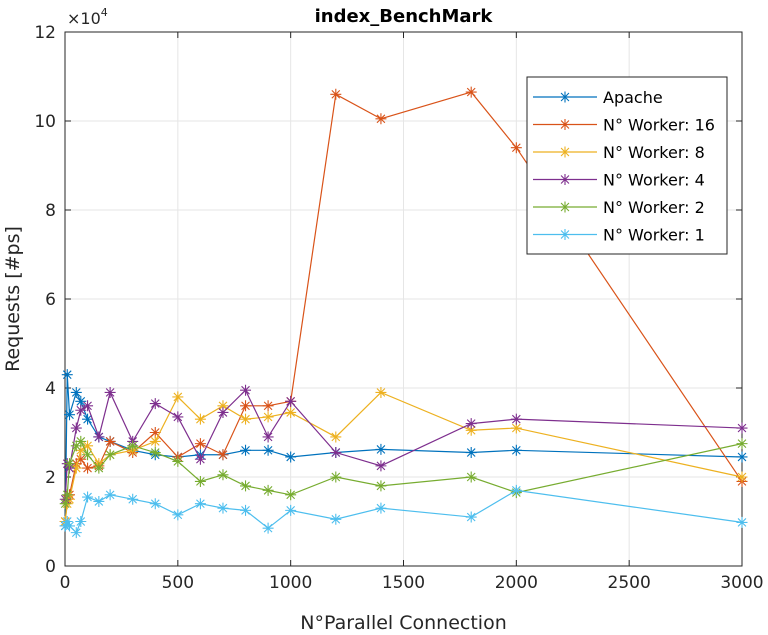  I want to click on legend-label: N° Worker: 8, so click(654, 152).